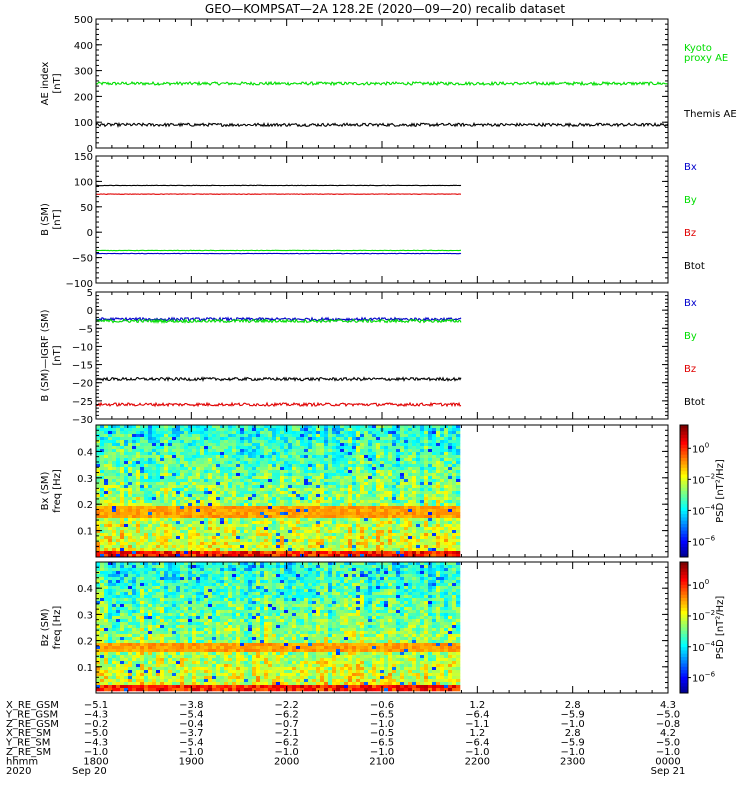  I want to click on ephemeris-value: −3.7, so click(191, 733).